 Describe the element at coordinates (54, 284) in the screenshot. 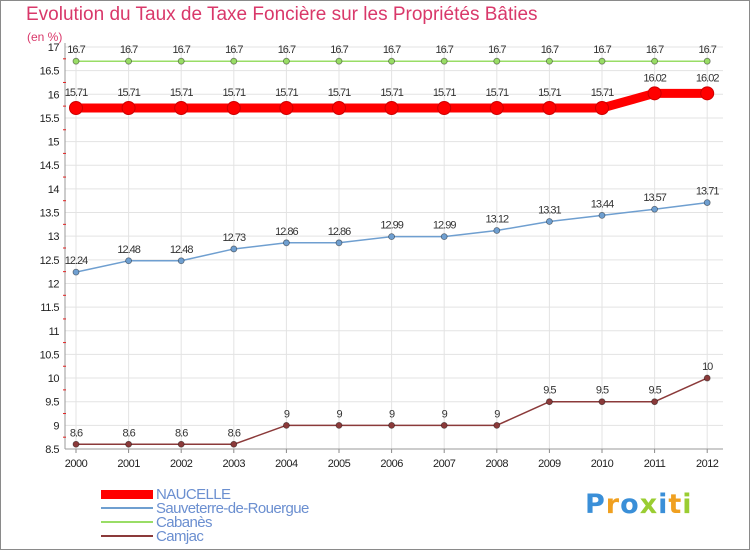

I see `y-tick-label: 12` at that location.